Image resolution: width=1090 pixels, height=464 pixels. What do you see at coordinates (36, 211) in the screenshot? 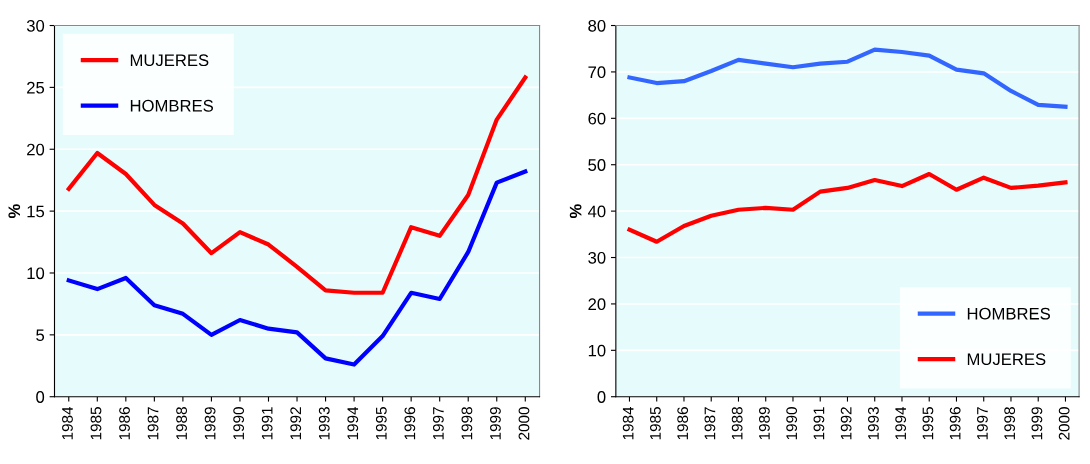
I see `y-tick-label: 15` at bounding box center [36, 211].